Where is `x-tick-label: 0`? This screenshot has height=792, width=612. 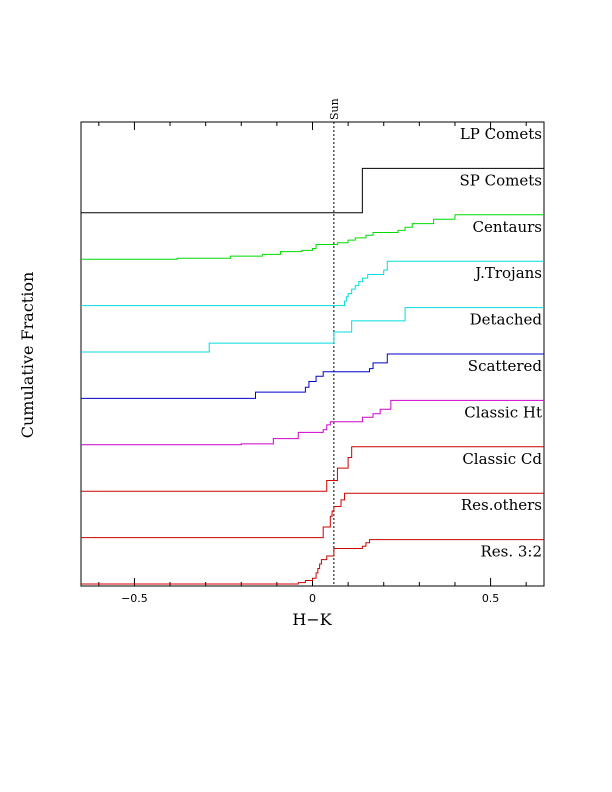 x-tick-label: 0 is located at coordinates (312, 598).